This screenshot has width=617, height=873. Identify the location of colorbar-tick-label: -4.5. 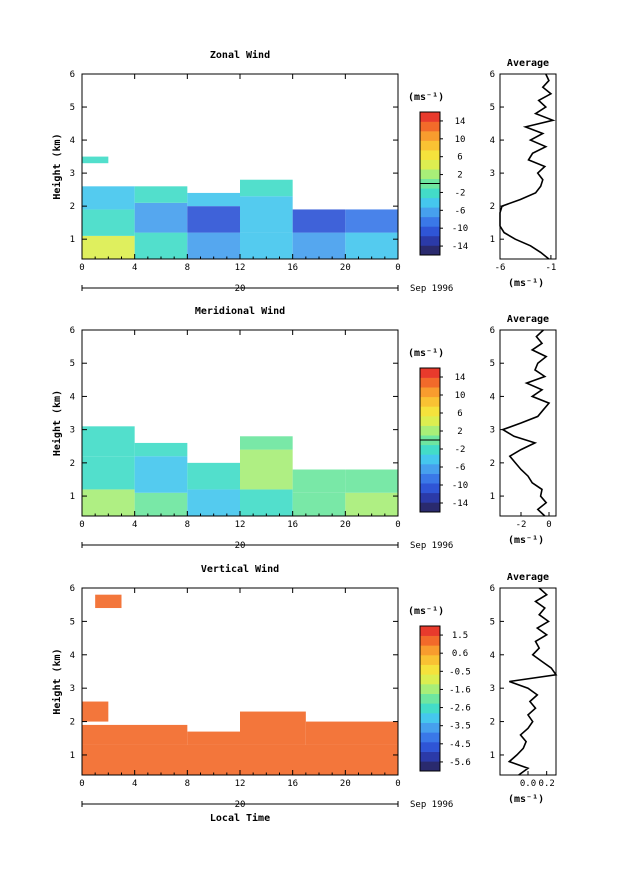
(460, 745).